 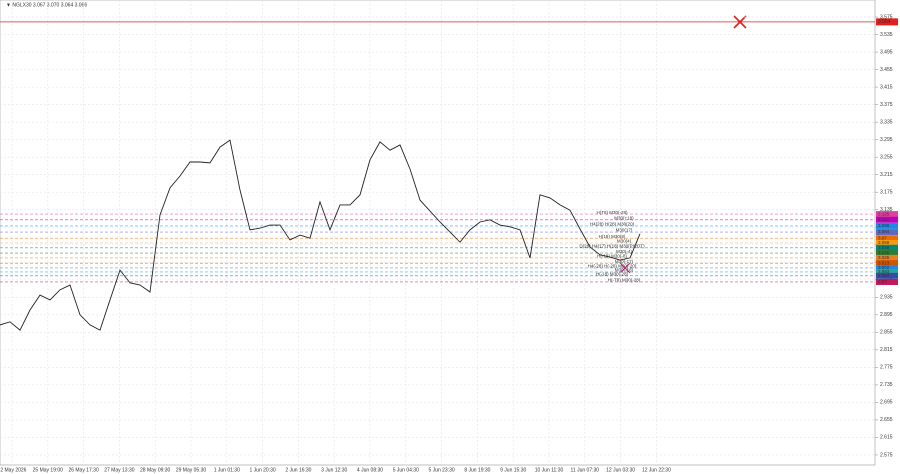 What do you see at coordinates (886, 70) in the screenshot?
I see `y-tick-label: 3.455` at bounding box center [886, 70].